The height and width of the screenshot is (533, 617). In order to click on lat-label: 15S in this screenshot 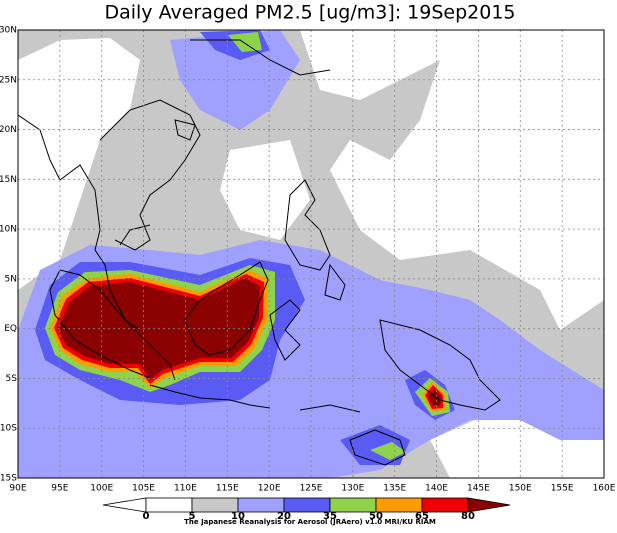, I will do `click(8, 479)`.